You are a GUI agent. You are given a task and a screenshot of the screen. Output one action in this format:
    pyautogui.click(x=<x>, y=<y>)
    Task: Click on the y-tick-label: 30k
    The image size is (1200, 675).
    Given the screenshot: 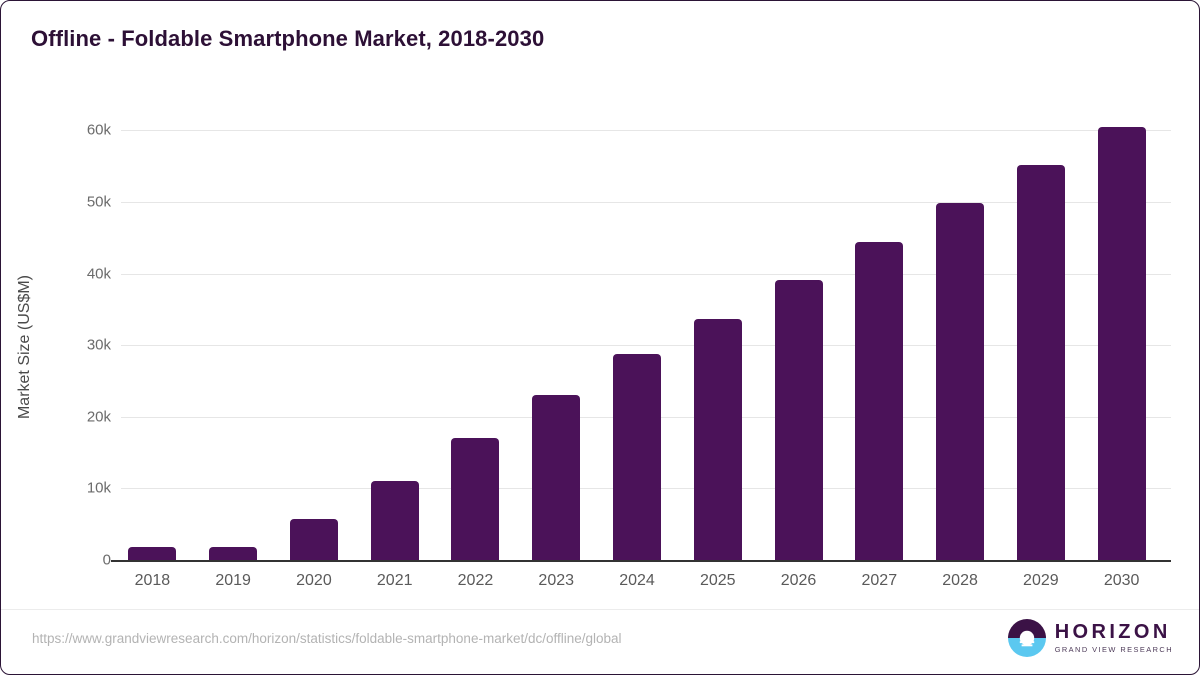 What is the action you would take?
    pyautogui.click(x=98, y=345)
    